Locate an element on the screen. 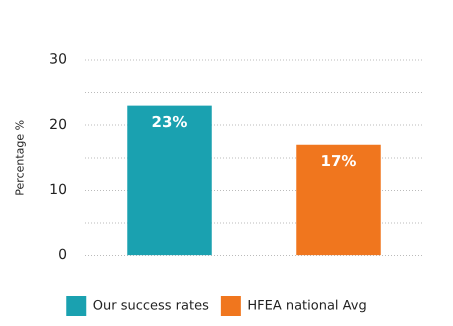 Image resolution: width=453 pixels, height=326 pixels. legend-label: HFEA national Avg is located at coordinates (307, 306).